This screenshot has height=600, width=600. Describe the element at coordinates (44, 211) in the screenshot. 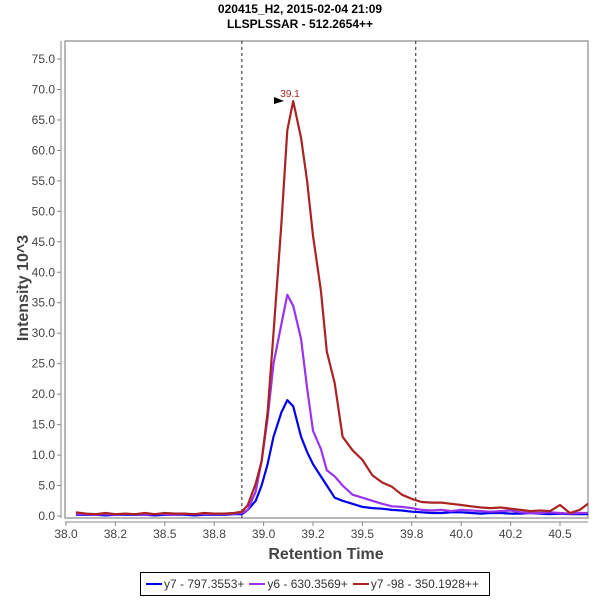

I see `y-tick-label: 50.0` at that location.